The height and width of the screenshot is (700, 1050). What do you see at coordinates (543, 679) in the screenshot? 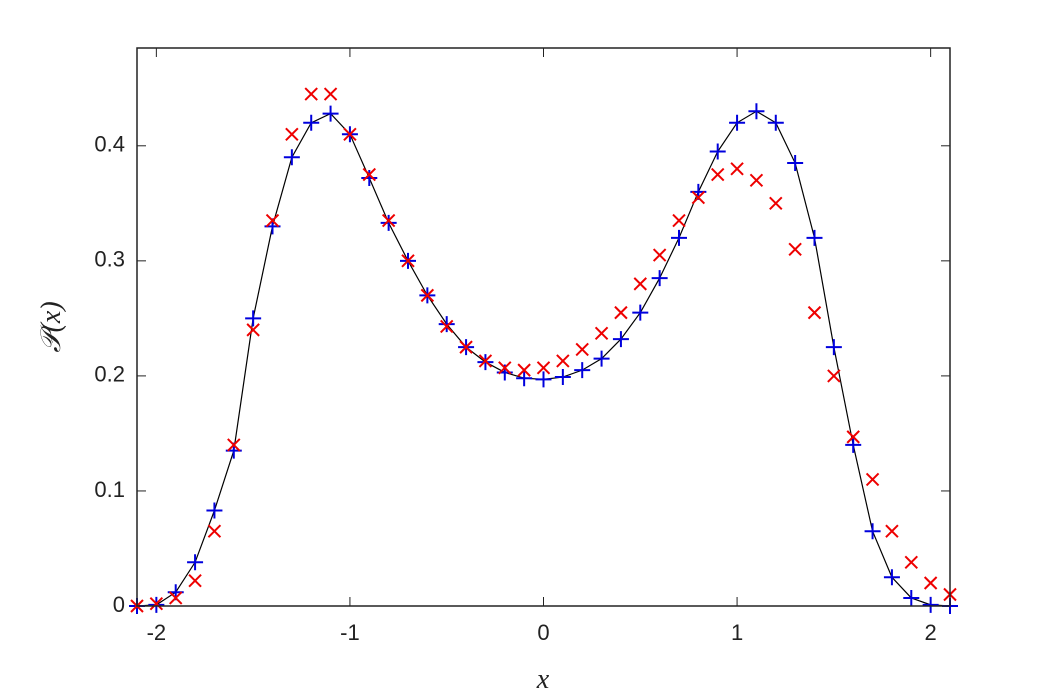
I see `x-axis-label: x` at bounding box center [543, 679].